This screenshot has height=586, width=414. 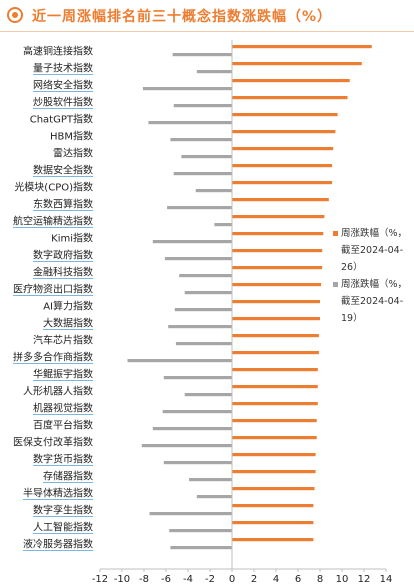 What do you see at coordinates (63, 510) in the screenshot?
I see `category-label: 数字孪生指数` at bounding box center [63, 510].